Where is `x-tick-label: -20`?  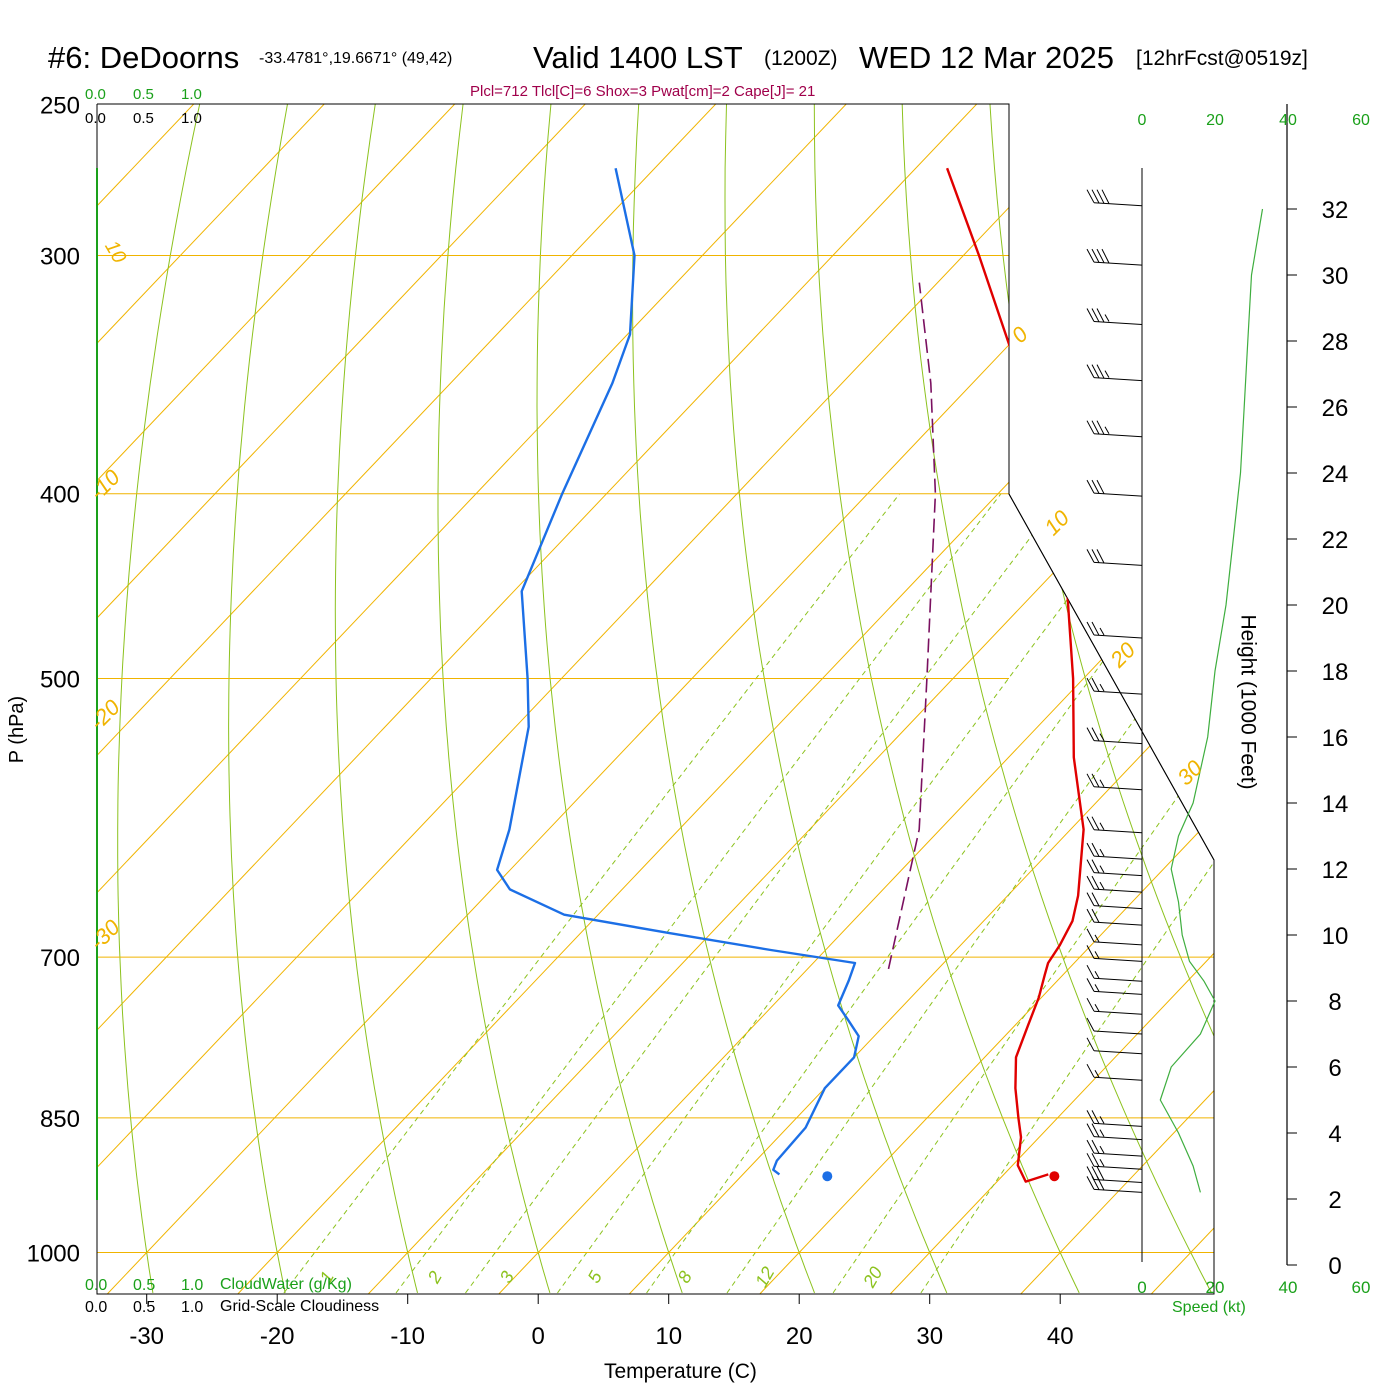 x-tick-label: -20 is located at coordinates (277, 1336).